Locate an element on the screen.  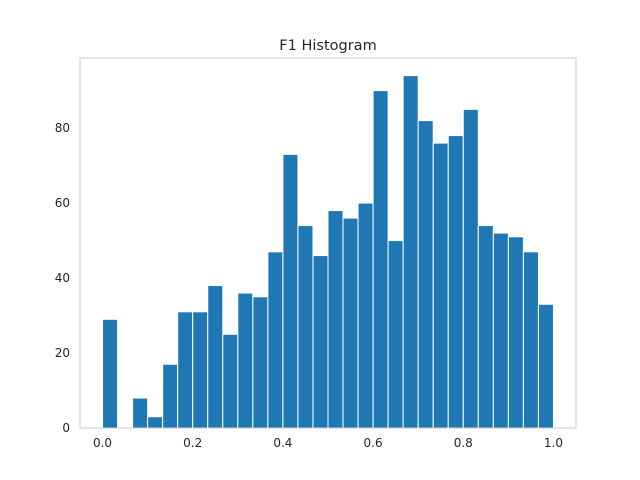
y-tick-label: 60 is located at coordinates (62, 203).